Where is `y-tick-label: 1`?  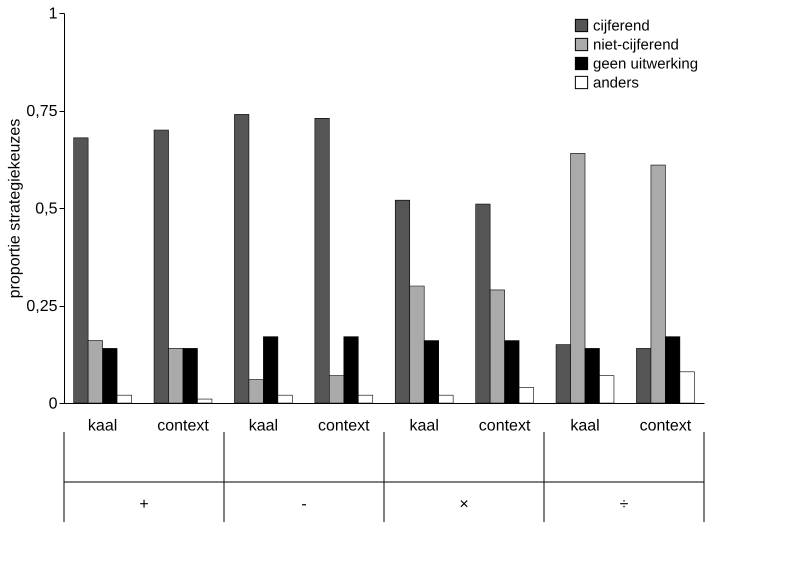
y-tick-label: 1 is located at coordinates (53, 14).